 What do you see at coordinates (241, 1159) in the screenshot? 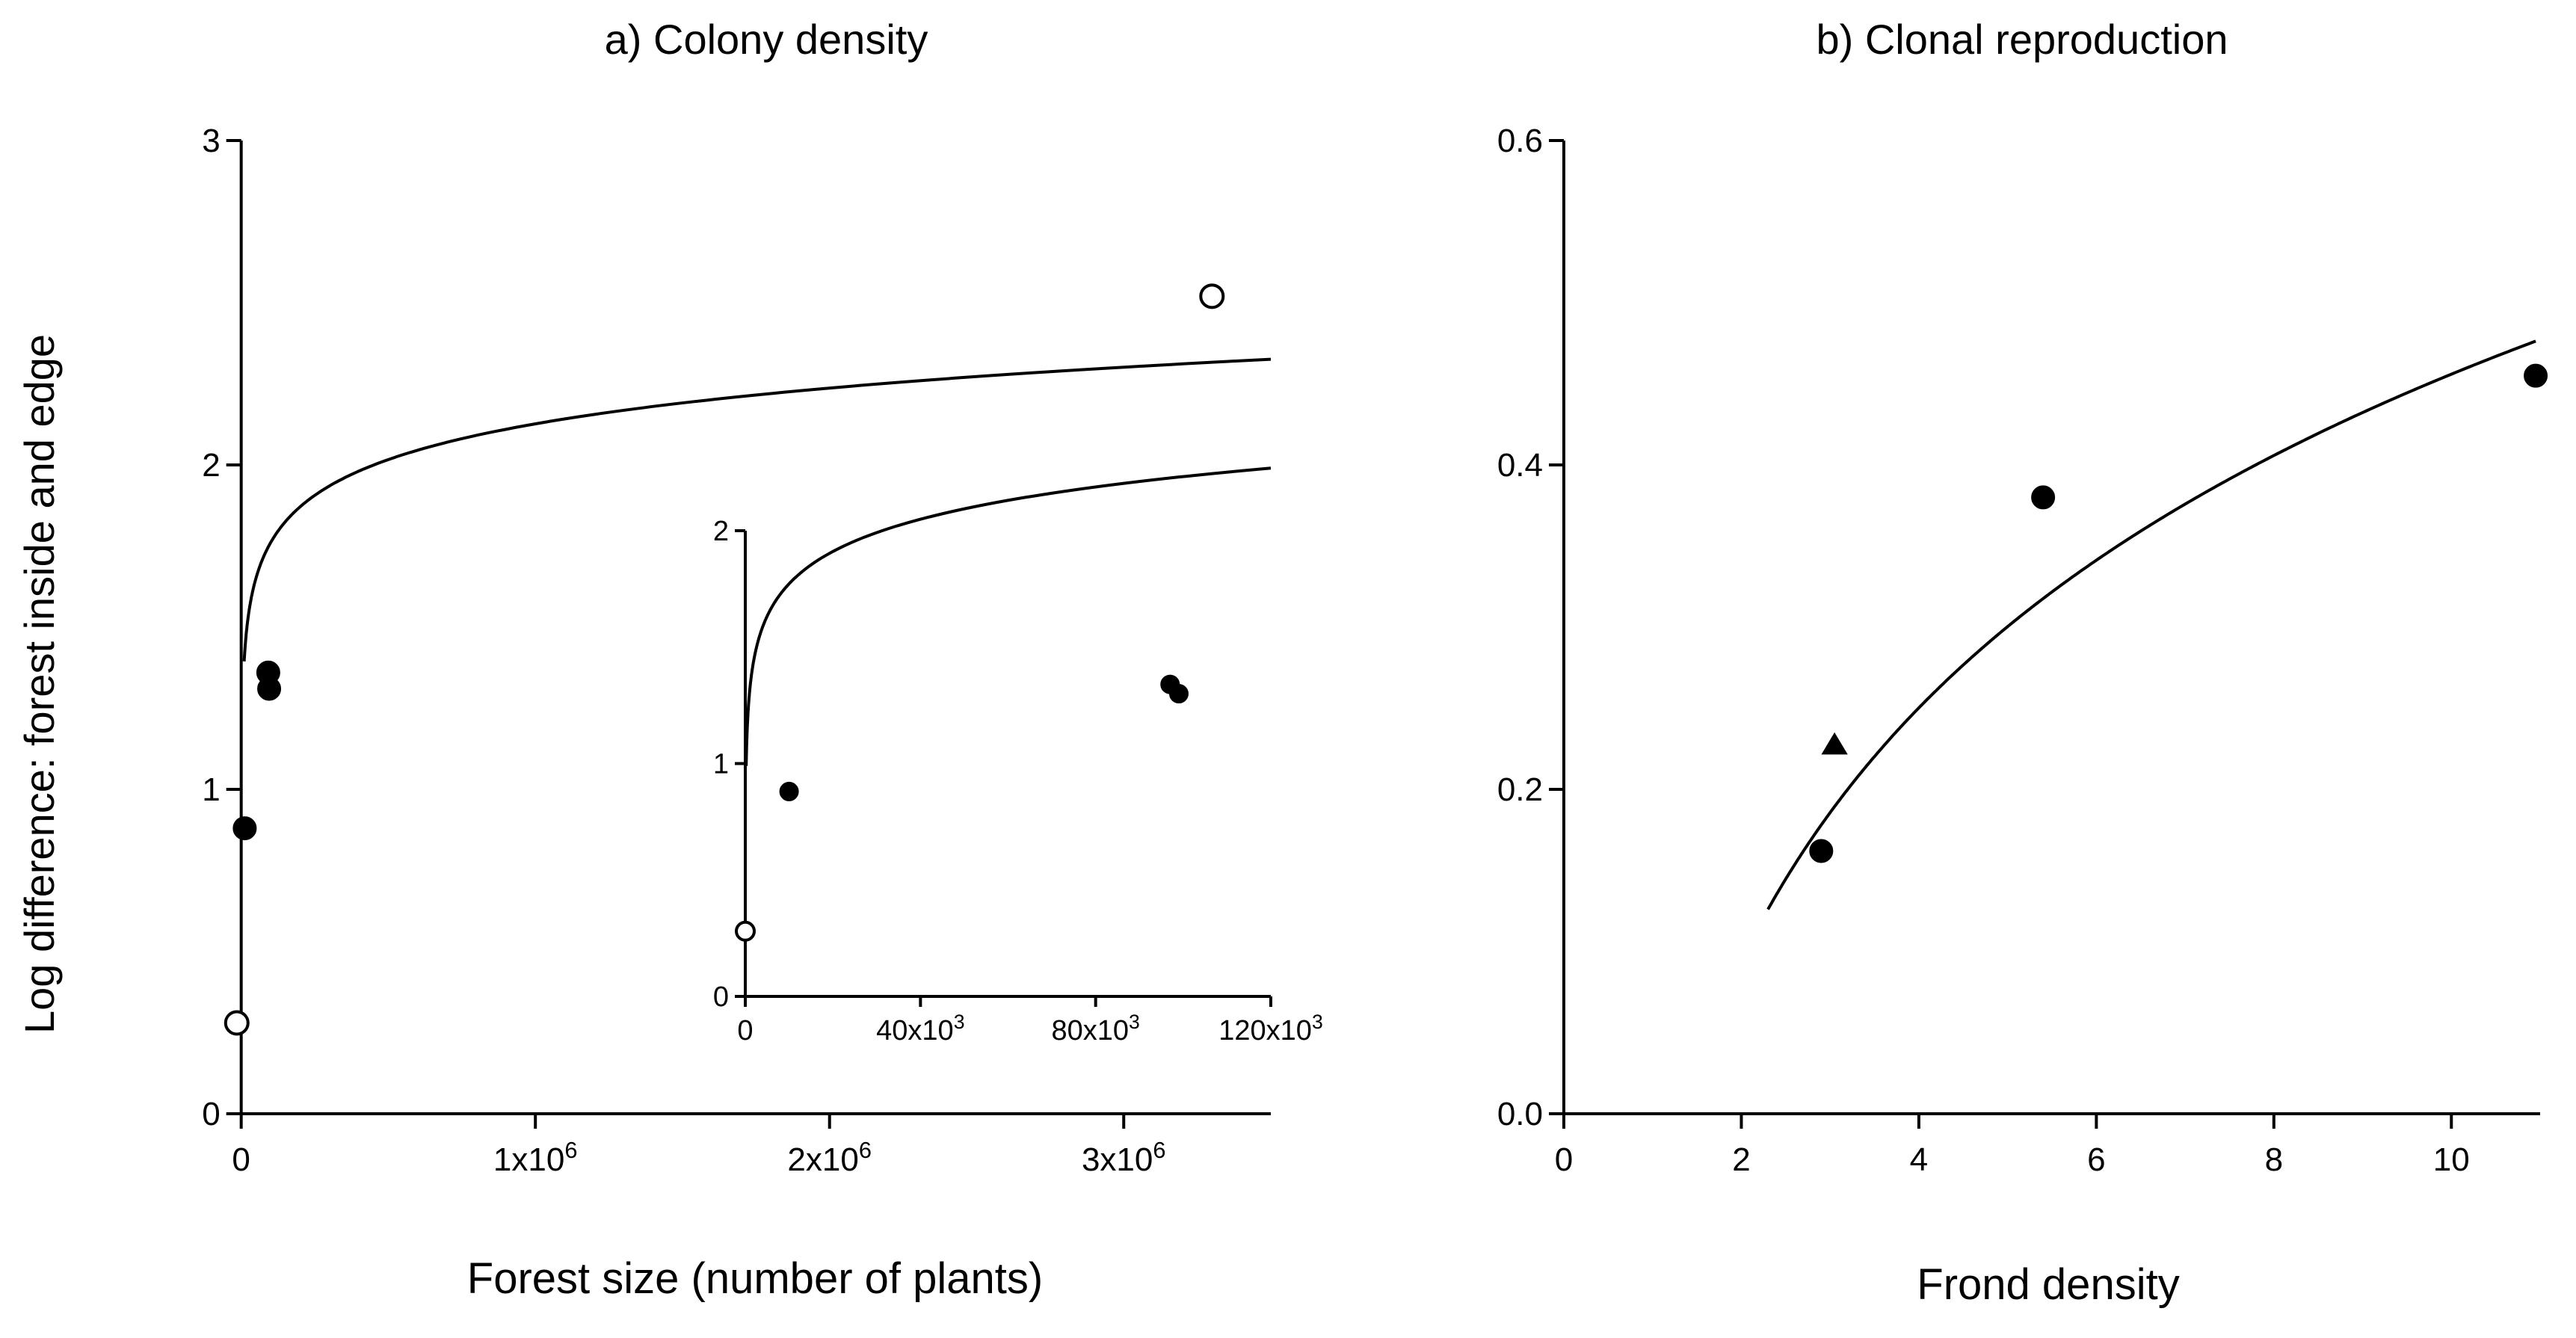
I see `a-x-tick-label: 0` at bounding box center [241, 1159].